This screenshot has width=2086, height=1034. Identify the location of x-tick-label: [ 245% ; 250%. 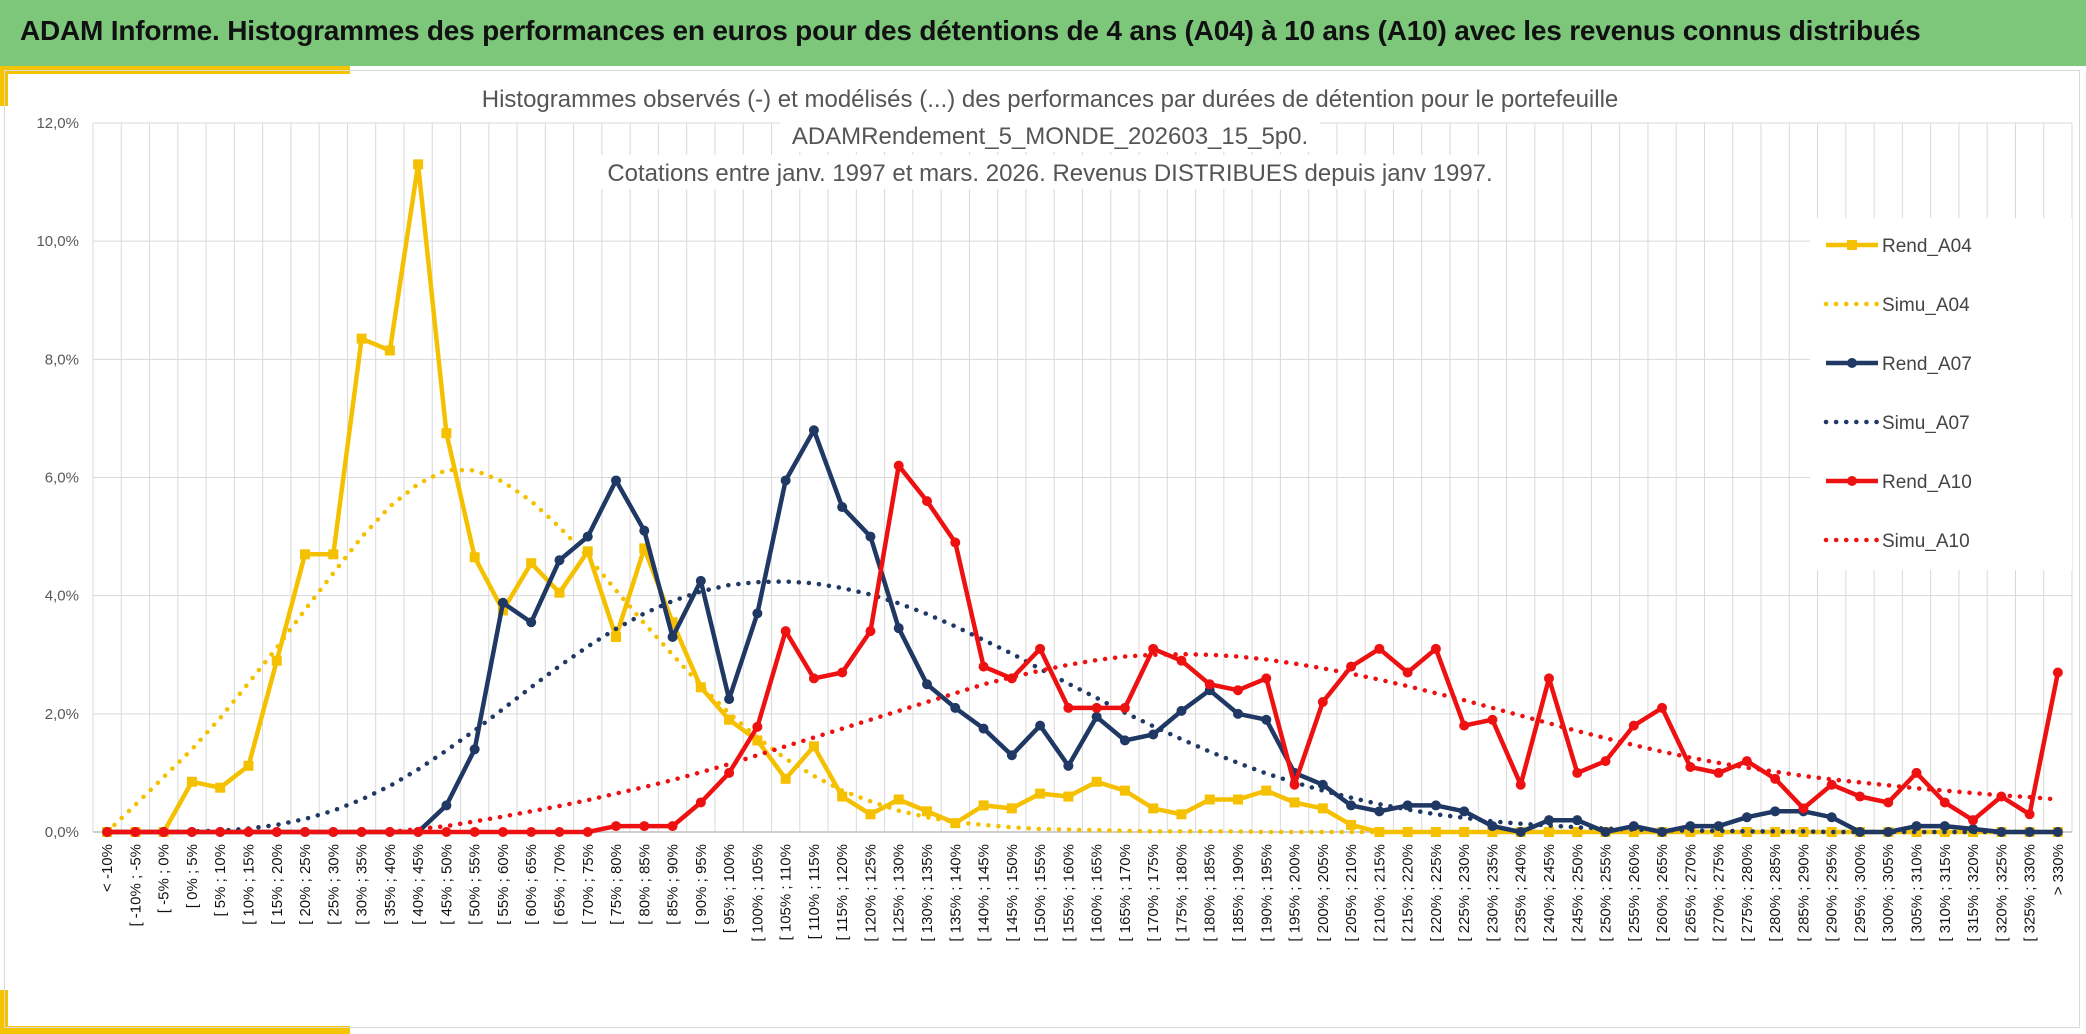
(1577, 893).